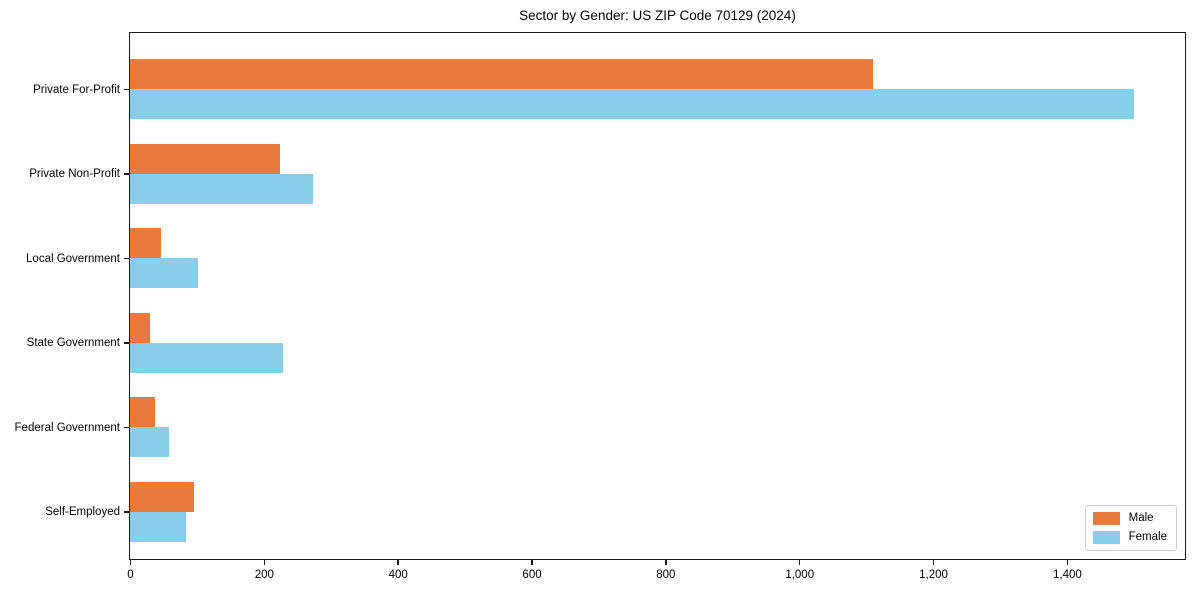 The image size is (1200, 600). What do you see at coordinates (933, 575) in the screenshot?
I see `x-axis-tick-label: 1,200` at bounding box center [933, 575].